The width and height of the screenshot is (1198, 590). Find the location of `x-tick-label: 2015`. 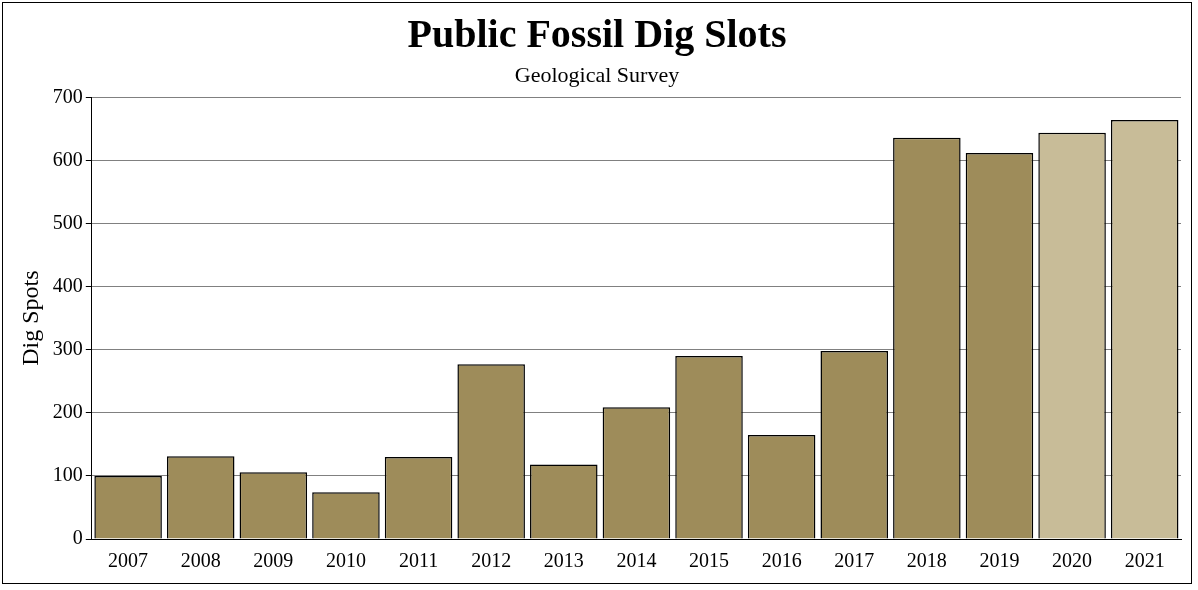

x-tick-label: 2015 is located at coordinates (709, 560).